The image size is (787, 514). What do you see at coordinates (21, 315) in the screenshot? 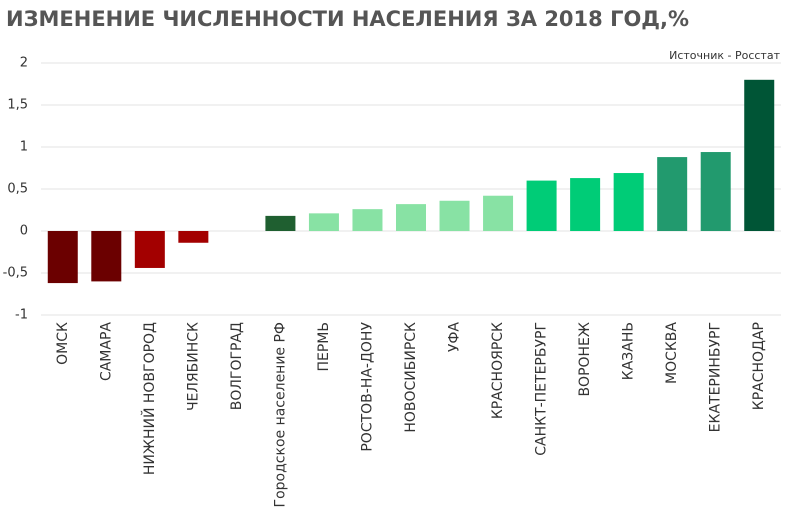
I see `y-tick-label: -1` at bounding box center [21, 315].